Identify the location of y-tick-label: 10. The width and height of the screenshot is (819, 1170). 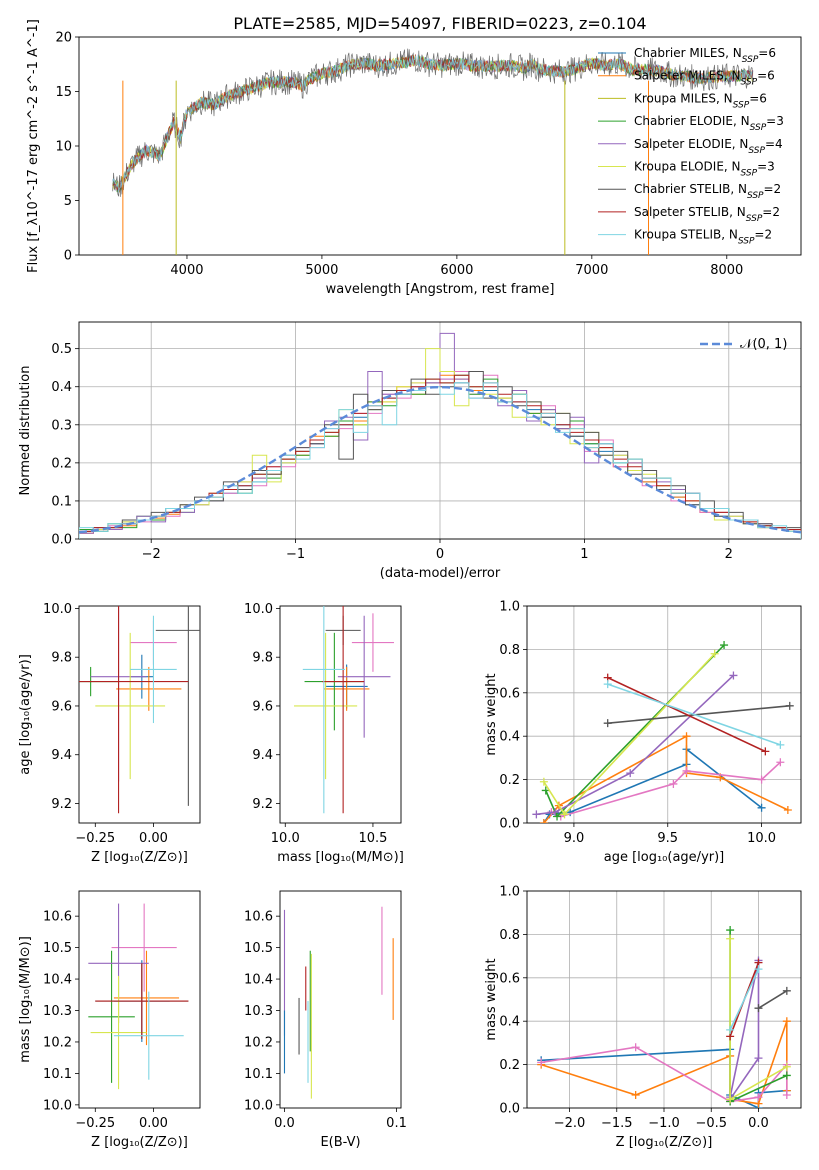
(63, 147).